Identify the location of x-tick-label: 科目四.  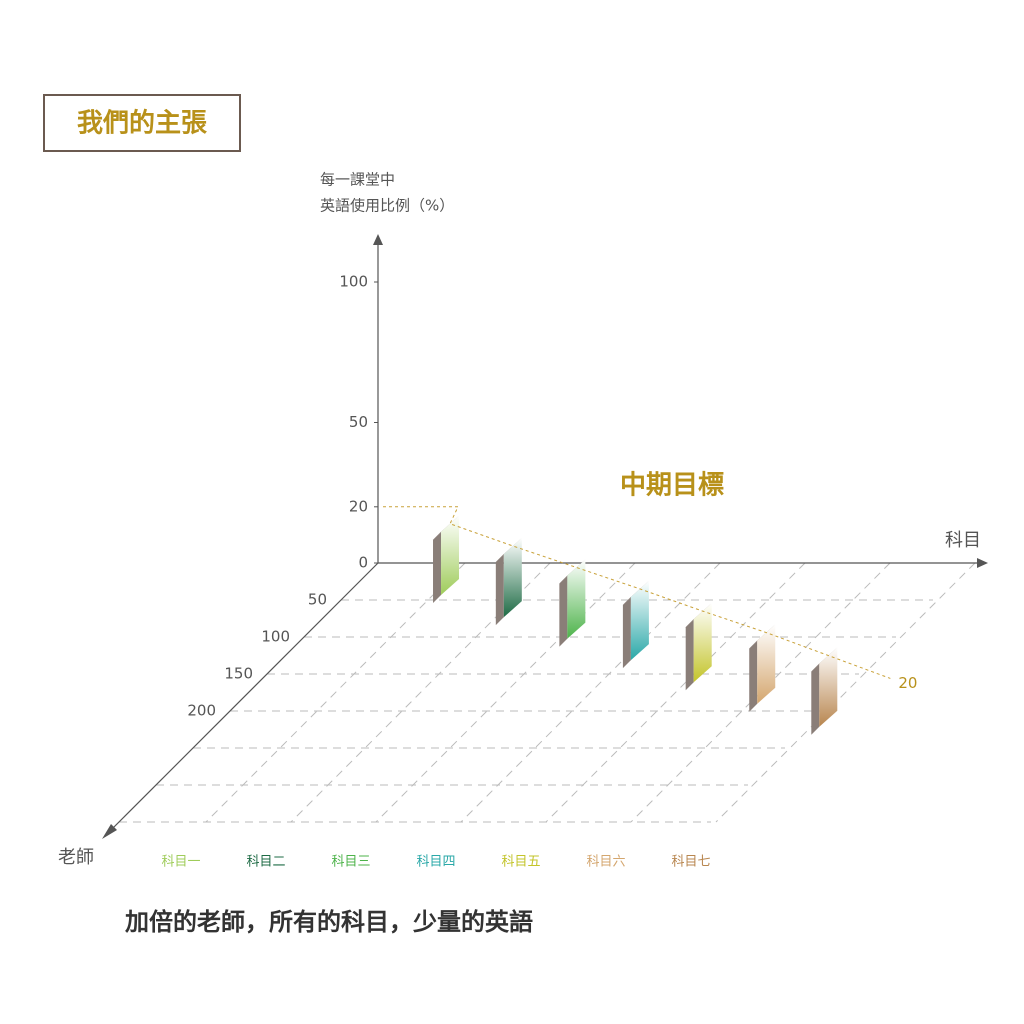
(435, 862).